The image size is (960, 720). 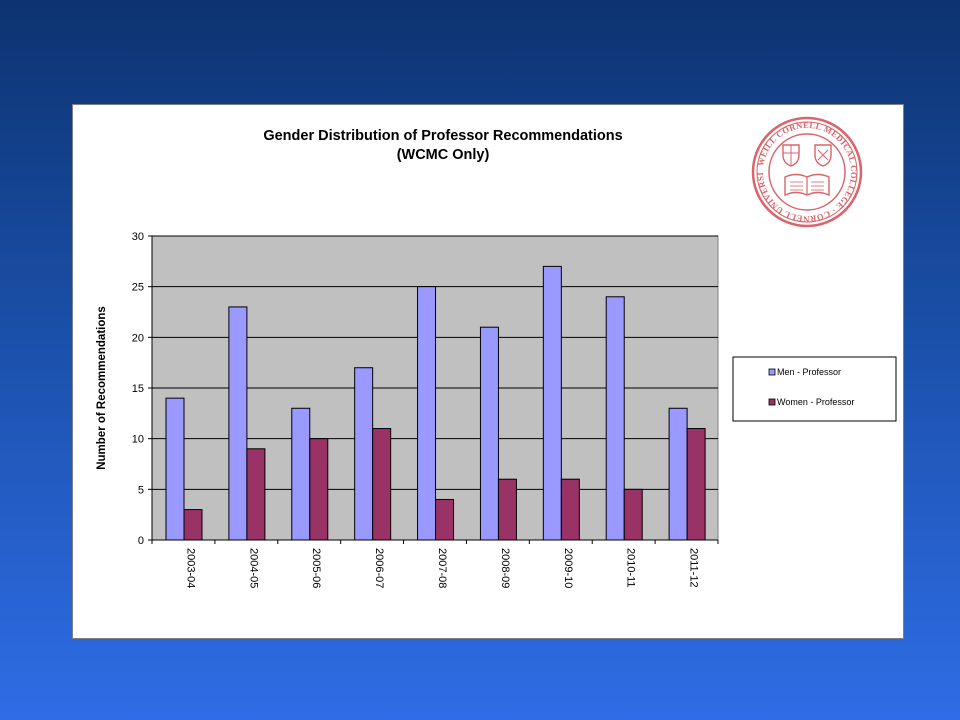 I want to click on legend-swatch-men, so click(x=772, y=372).